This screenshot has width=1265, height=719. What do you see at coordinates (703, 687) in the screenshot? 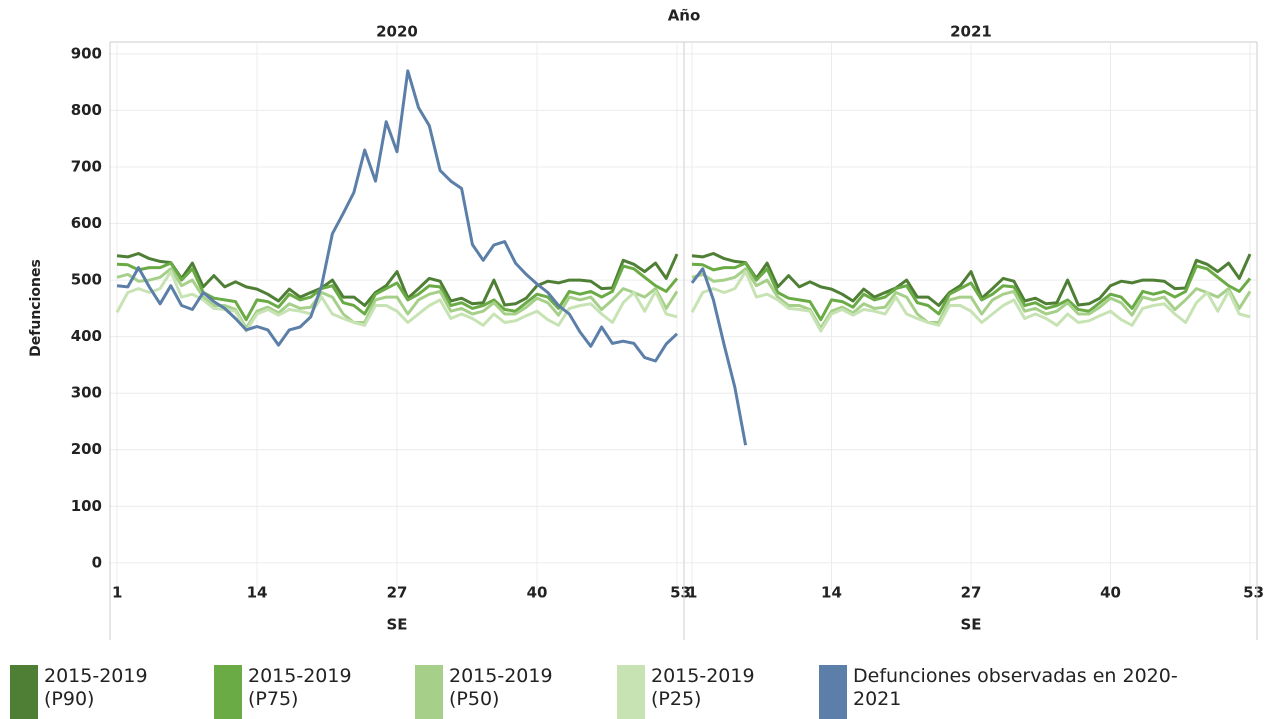
I see `legend-label: 2015-2019 (P25)` at bounding box center [703, 687].